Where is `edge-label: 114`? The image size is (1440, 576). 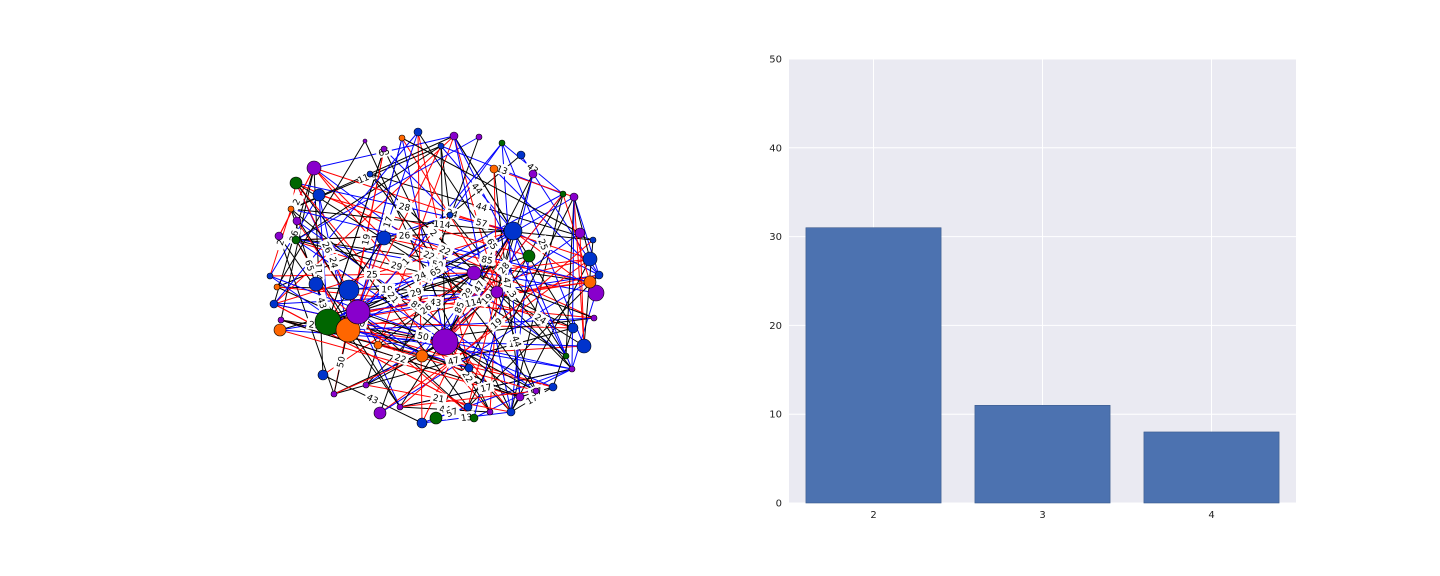
edge-label: 114 is located at coordinates (473, 302).